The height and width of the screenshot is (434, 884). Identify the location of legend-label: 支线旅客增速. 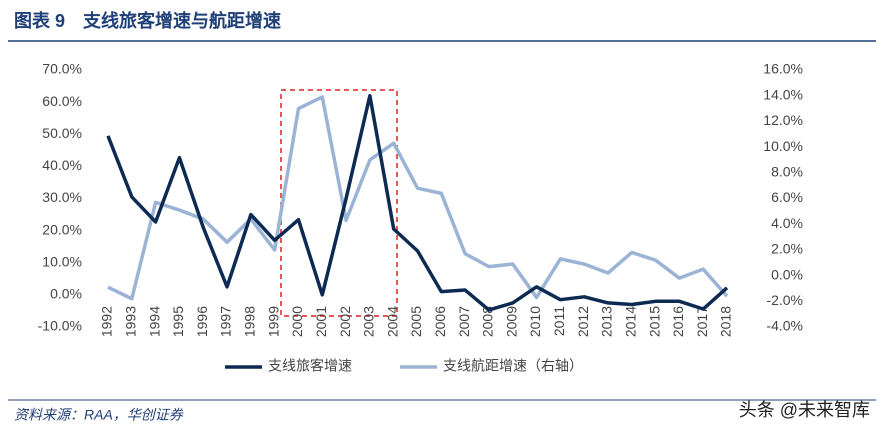
(310, 366).